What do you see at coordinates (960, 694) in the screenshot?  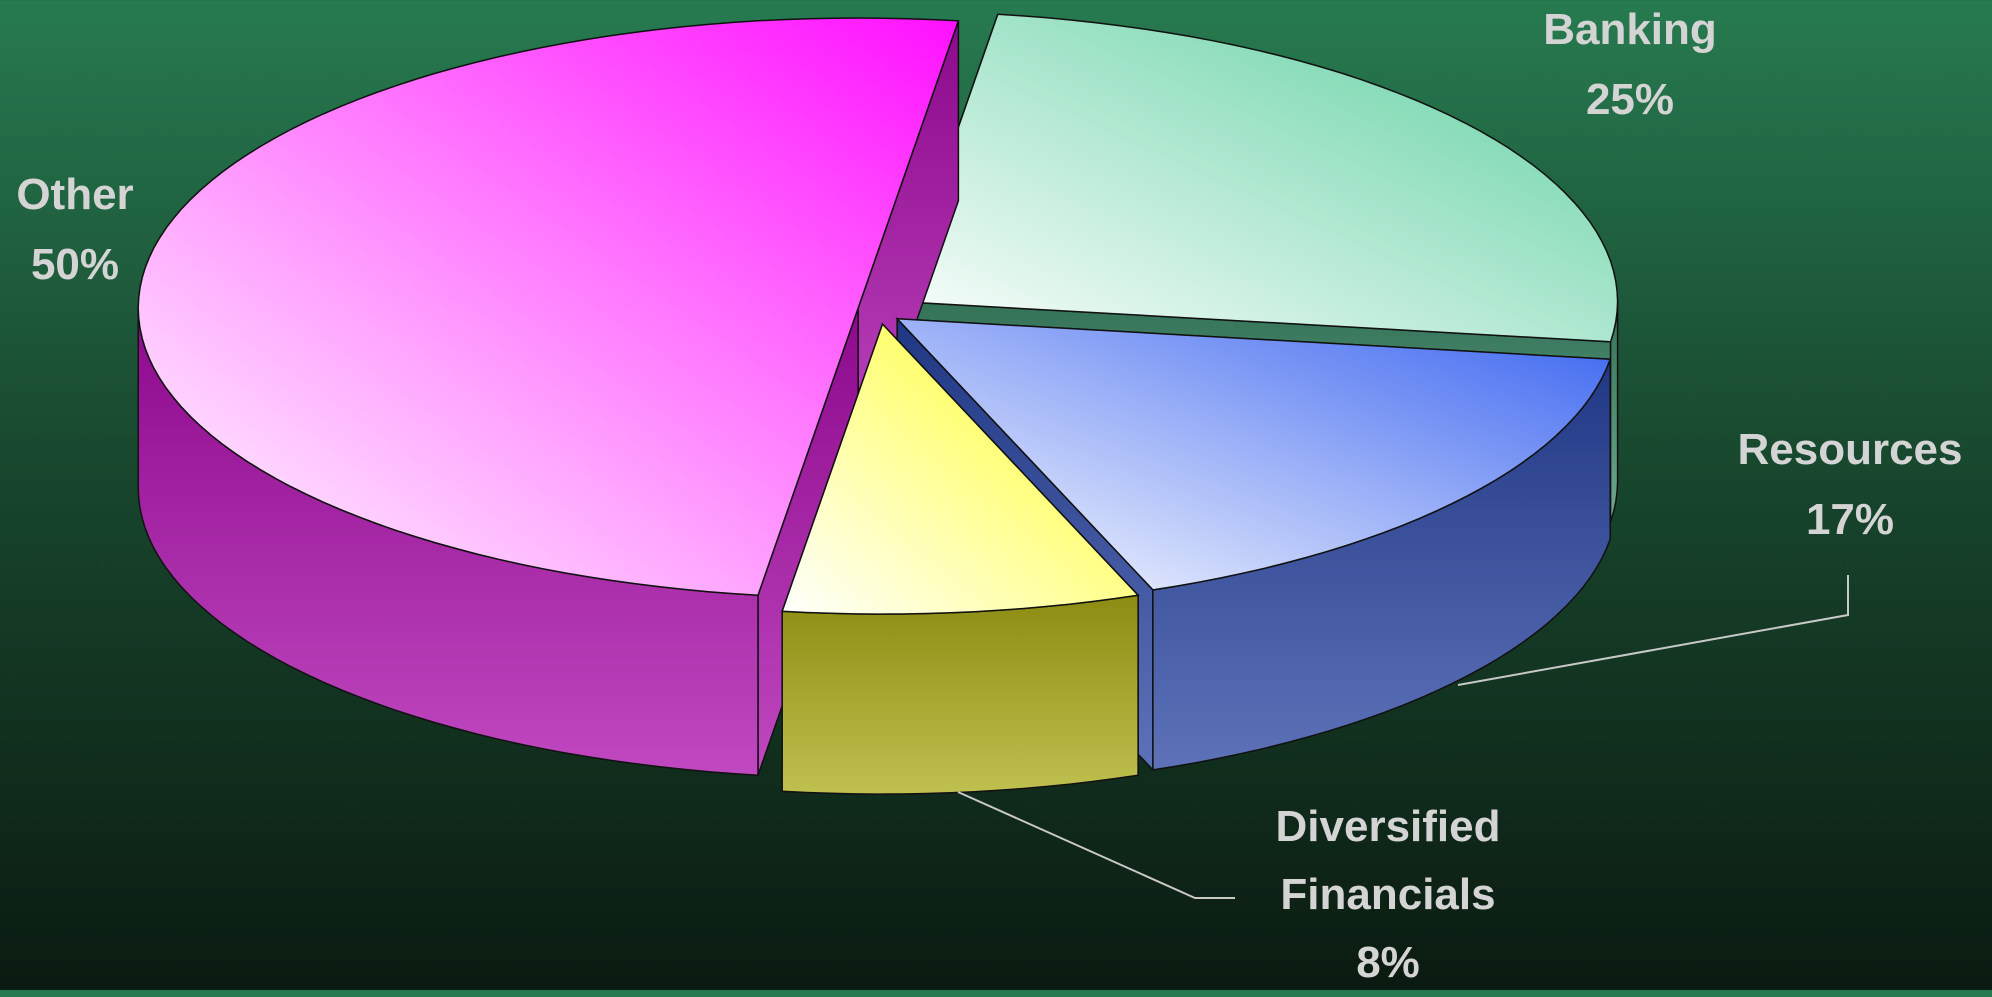 I see `slice-wall` at bounding box center [960, 694].